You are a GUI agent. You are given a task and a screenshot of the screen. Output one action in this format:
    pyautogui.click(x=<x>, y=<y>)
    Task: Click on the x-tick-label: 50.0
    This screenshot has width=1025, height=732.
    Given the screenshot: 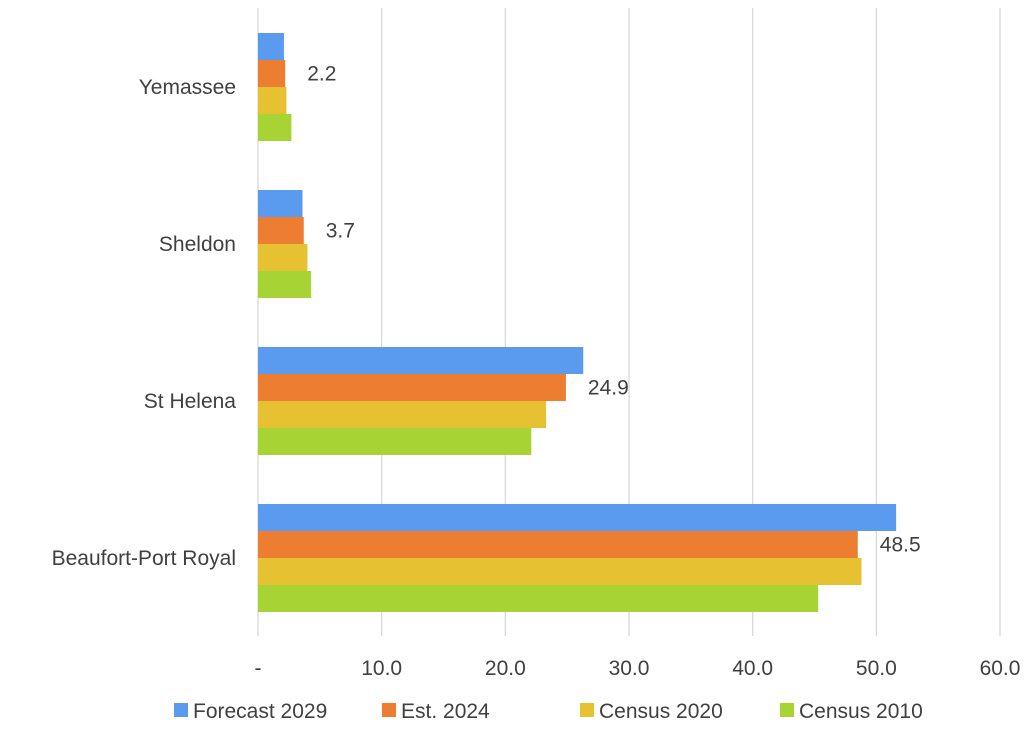 What is the action you would take?
    pyautogui.click(x=876, y=668)
    